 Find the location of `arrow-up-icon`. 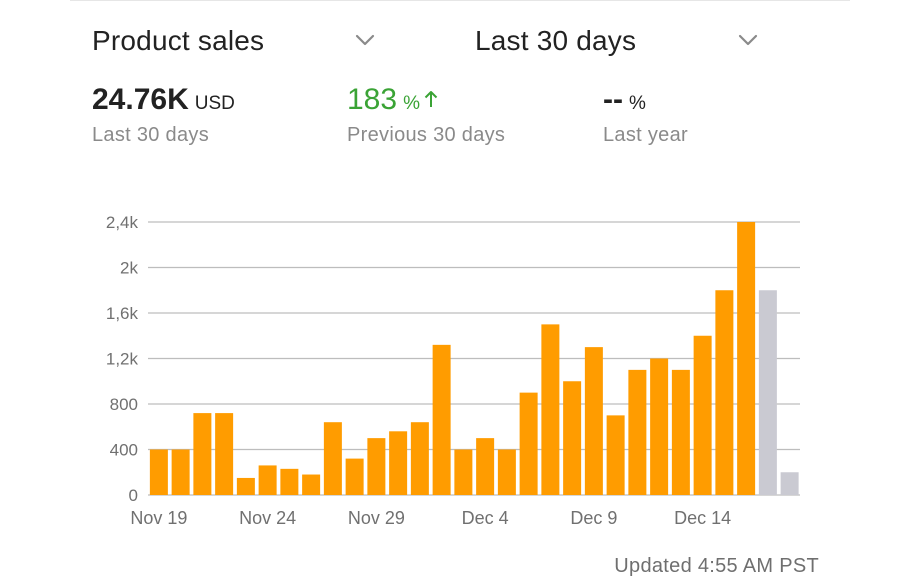

arrow-up-icon is located at coordinates (431, 99).